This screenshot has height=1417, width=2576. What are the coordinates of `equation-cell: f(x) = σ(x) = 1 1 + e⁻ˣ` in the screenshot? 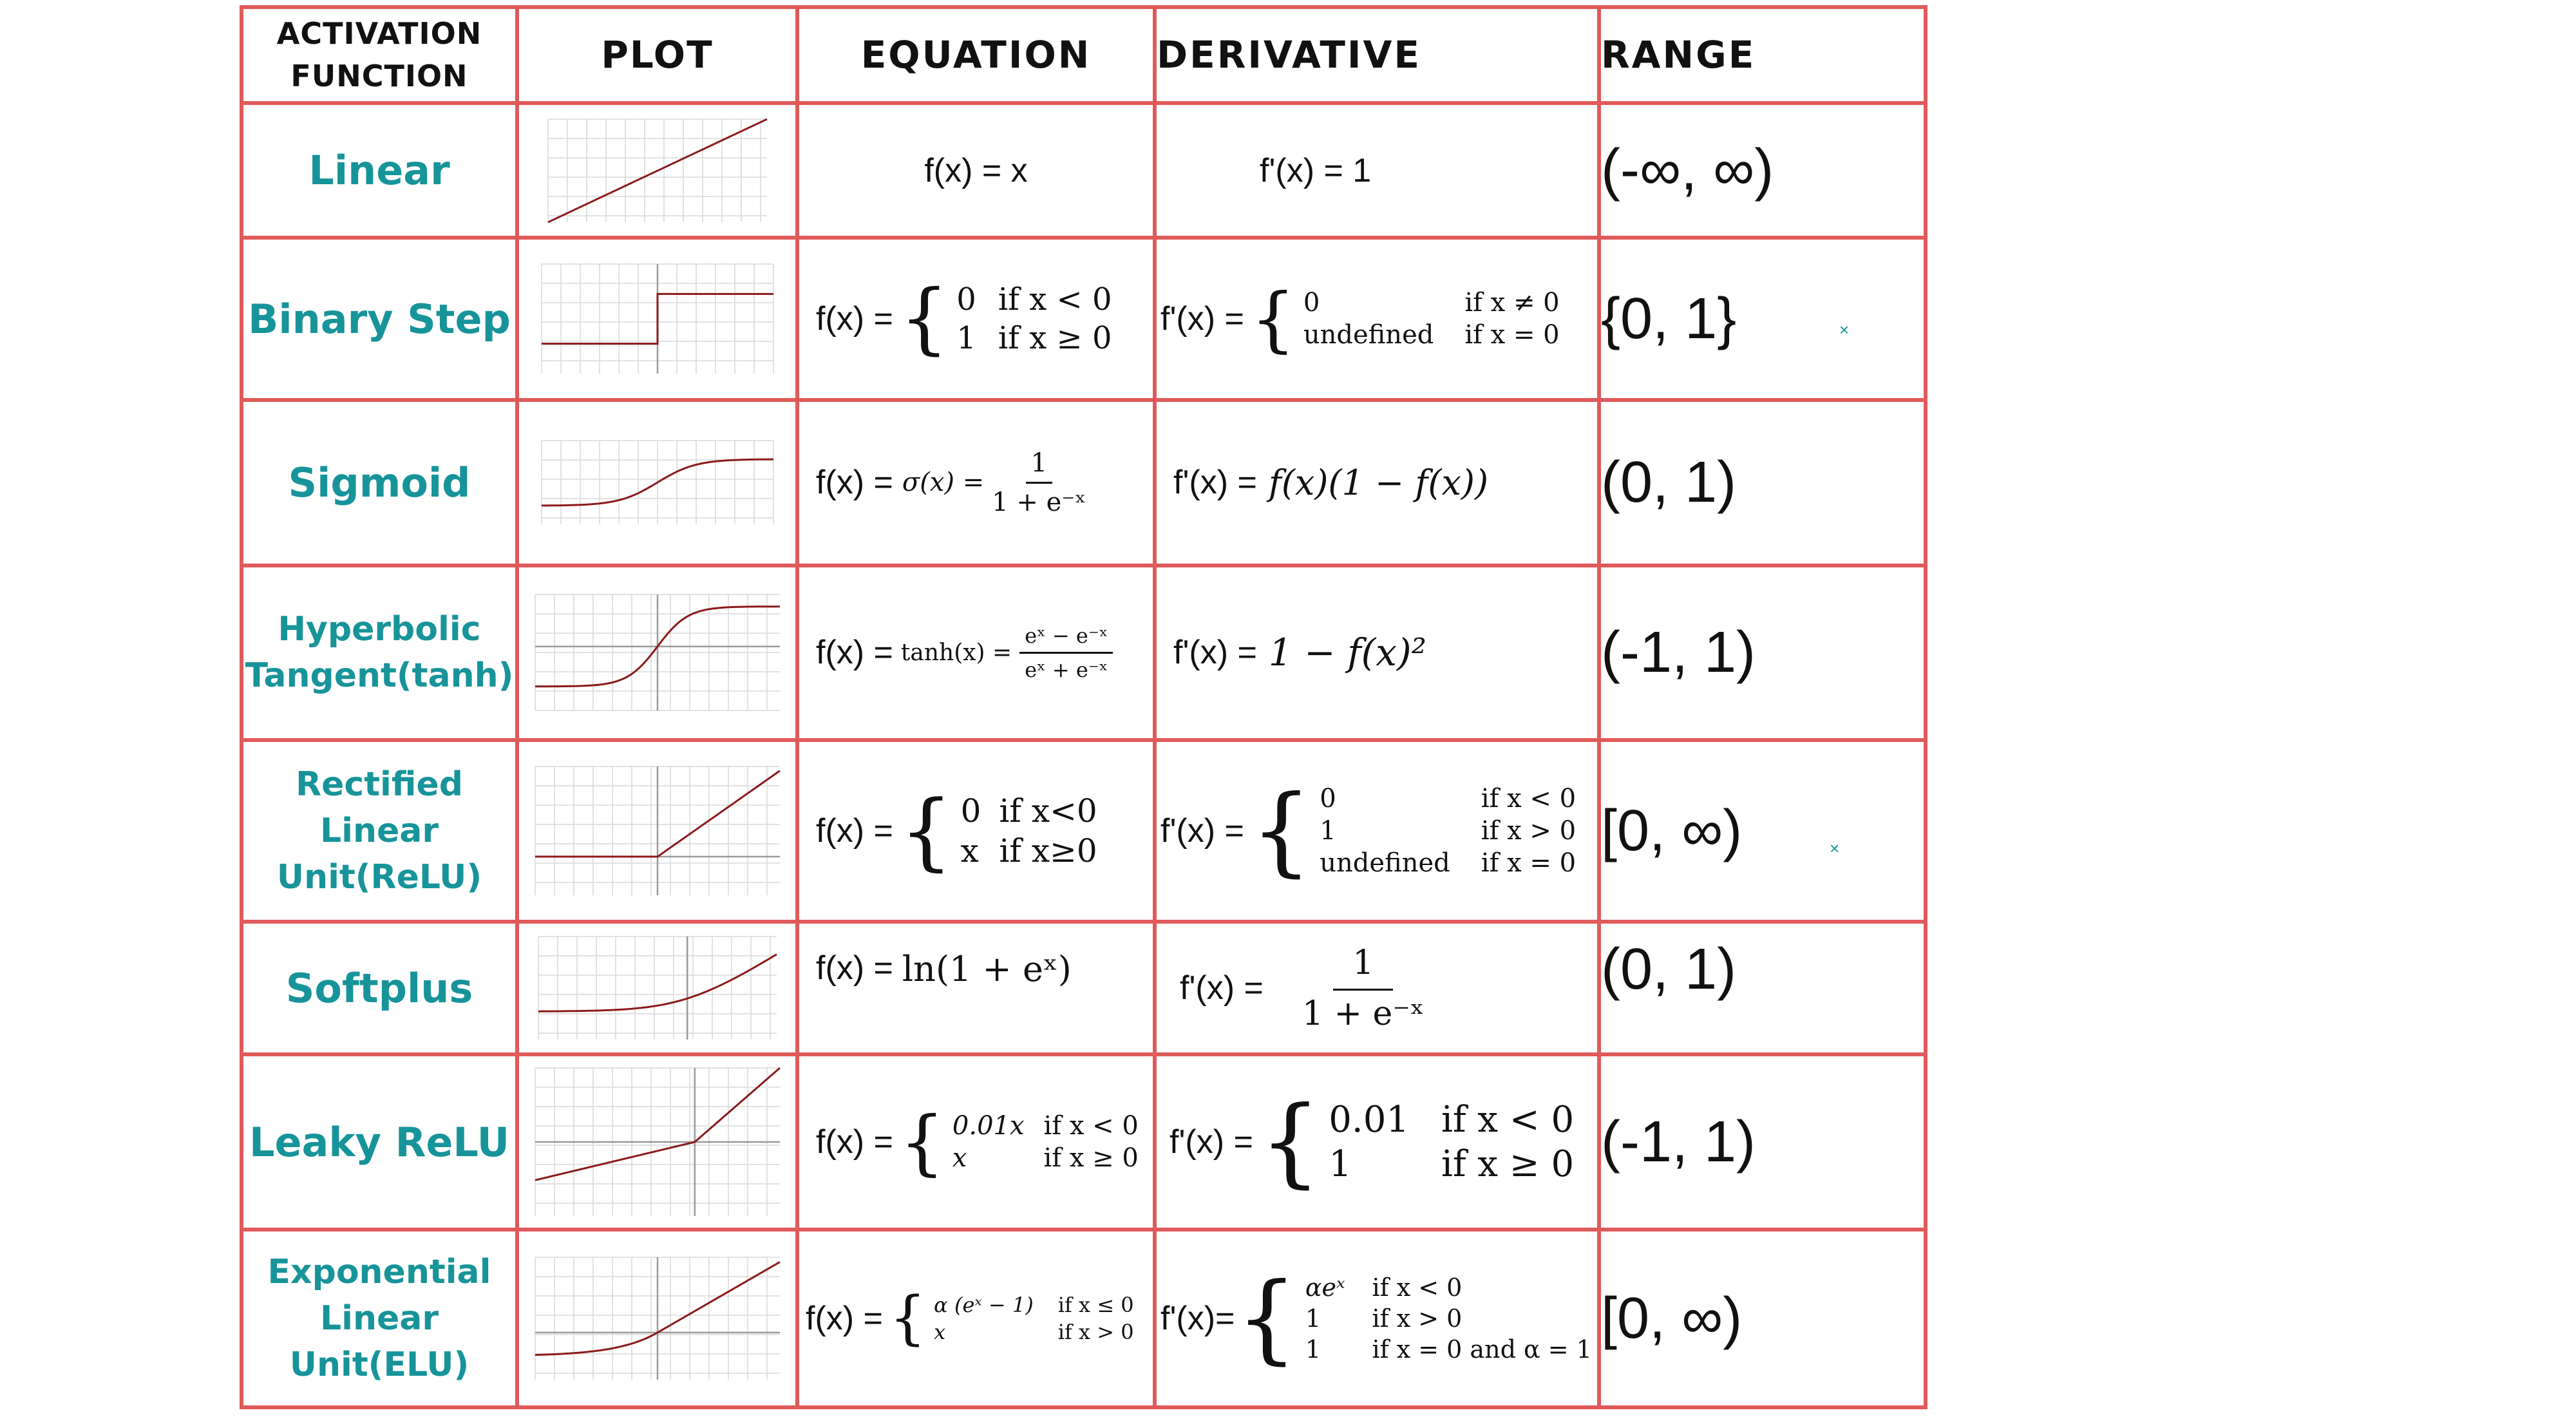 It's located at (976, 483).